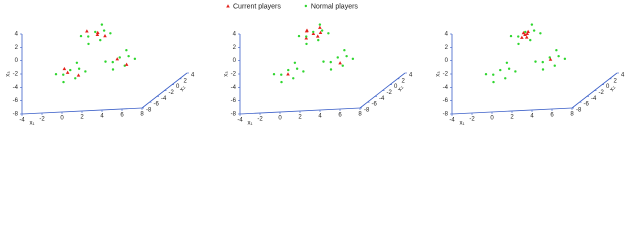 This screenshot has height=240, width=640. I want to click on x-tick-label: -2, so click(472, 120).